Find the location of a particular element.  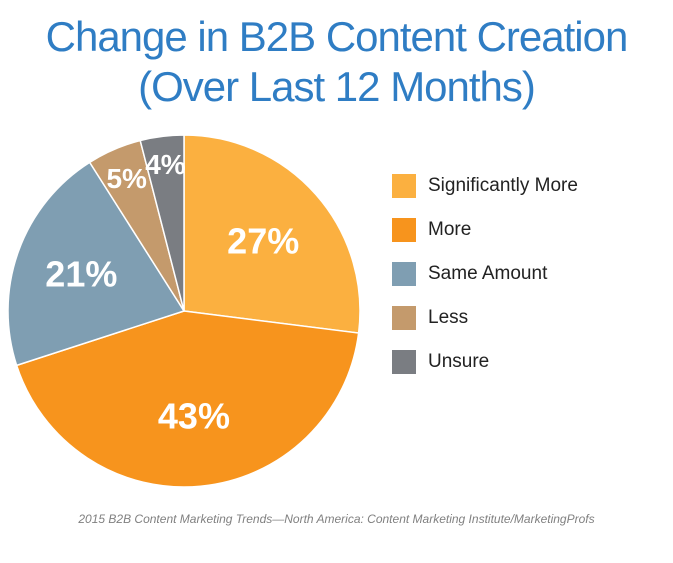

legend-label: Same Amount is located at coordinates (488, 273).